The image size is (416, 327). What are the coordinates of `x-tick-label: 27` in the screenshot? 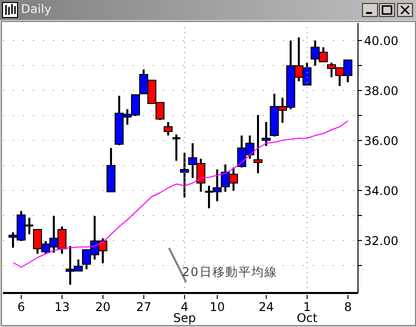 It's located at (144, 307).